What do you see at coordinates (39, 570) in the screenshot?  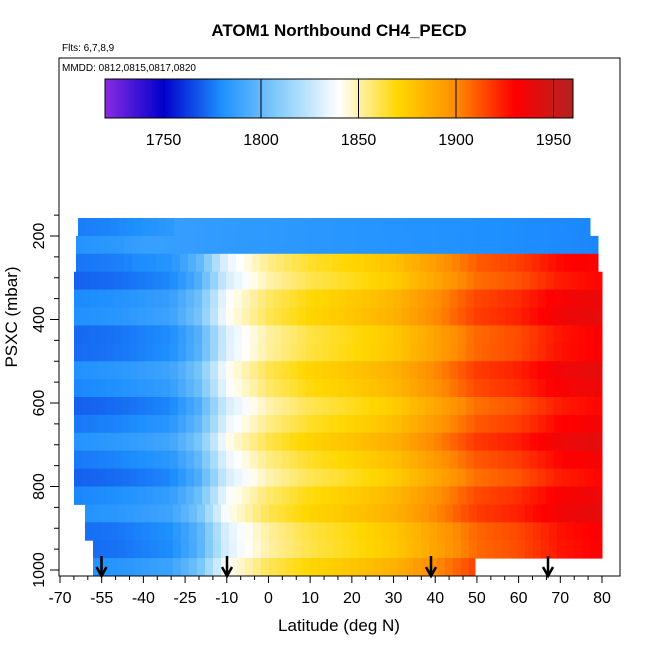 I see `y-tick-label: 1000` at bounding box center [39, 570].